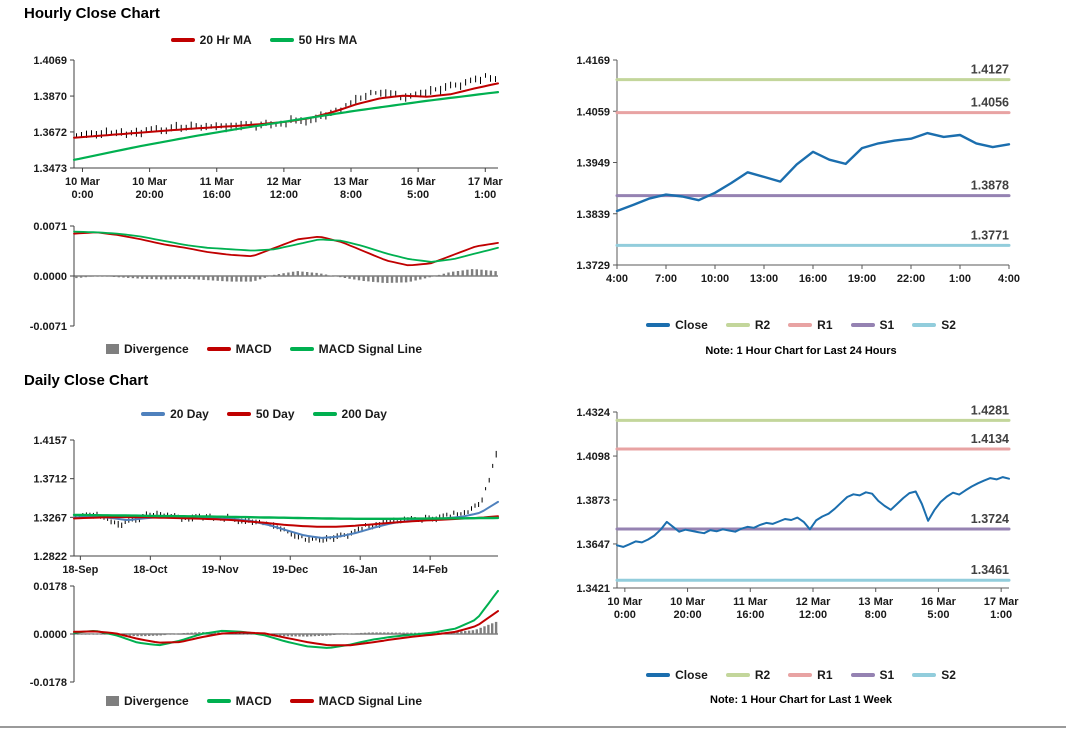  I want to click on x-tick-label: 14-Feb, so click(430, 570).